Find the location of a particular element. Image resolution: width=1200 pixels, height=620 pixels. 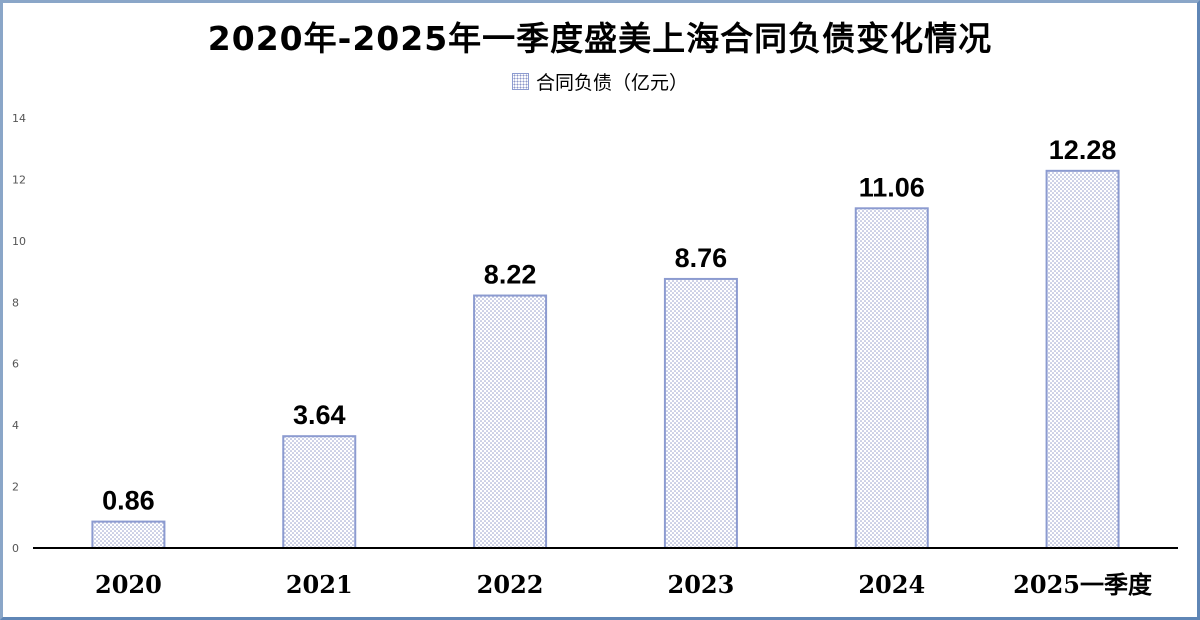

y-tick-label: 6 is located at coordinates (15, 364).